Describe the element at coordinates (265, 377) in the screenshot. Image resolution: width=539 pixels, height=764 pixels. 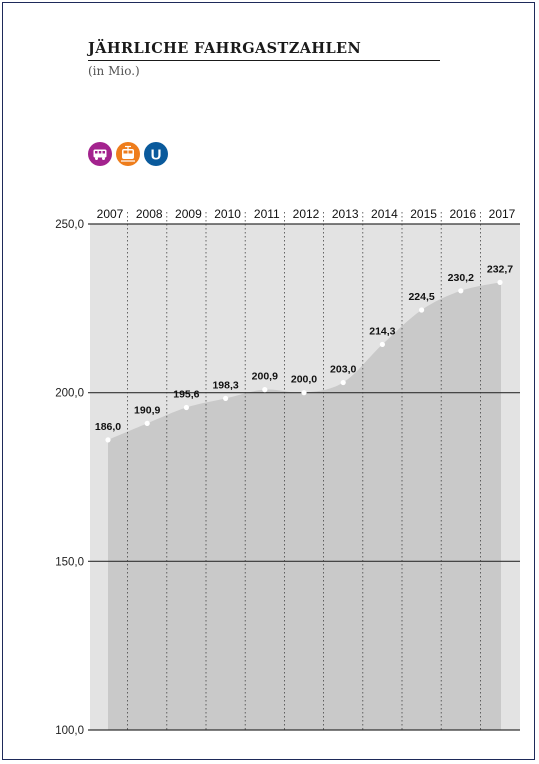
I see `data-label: 200,9` at that location.